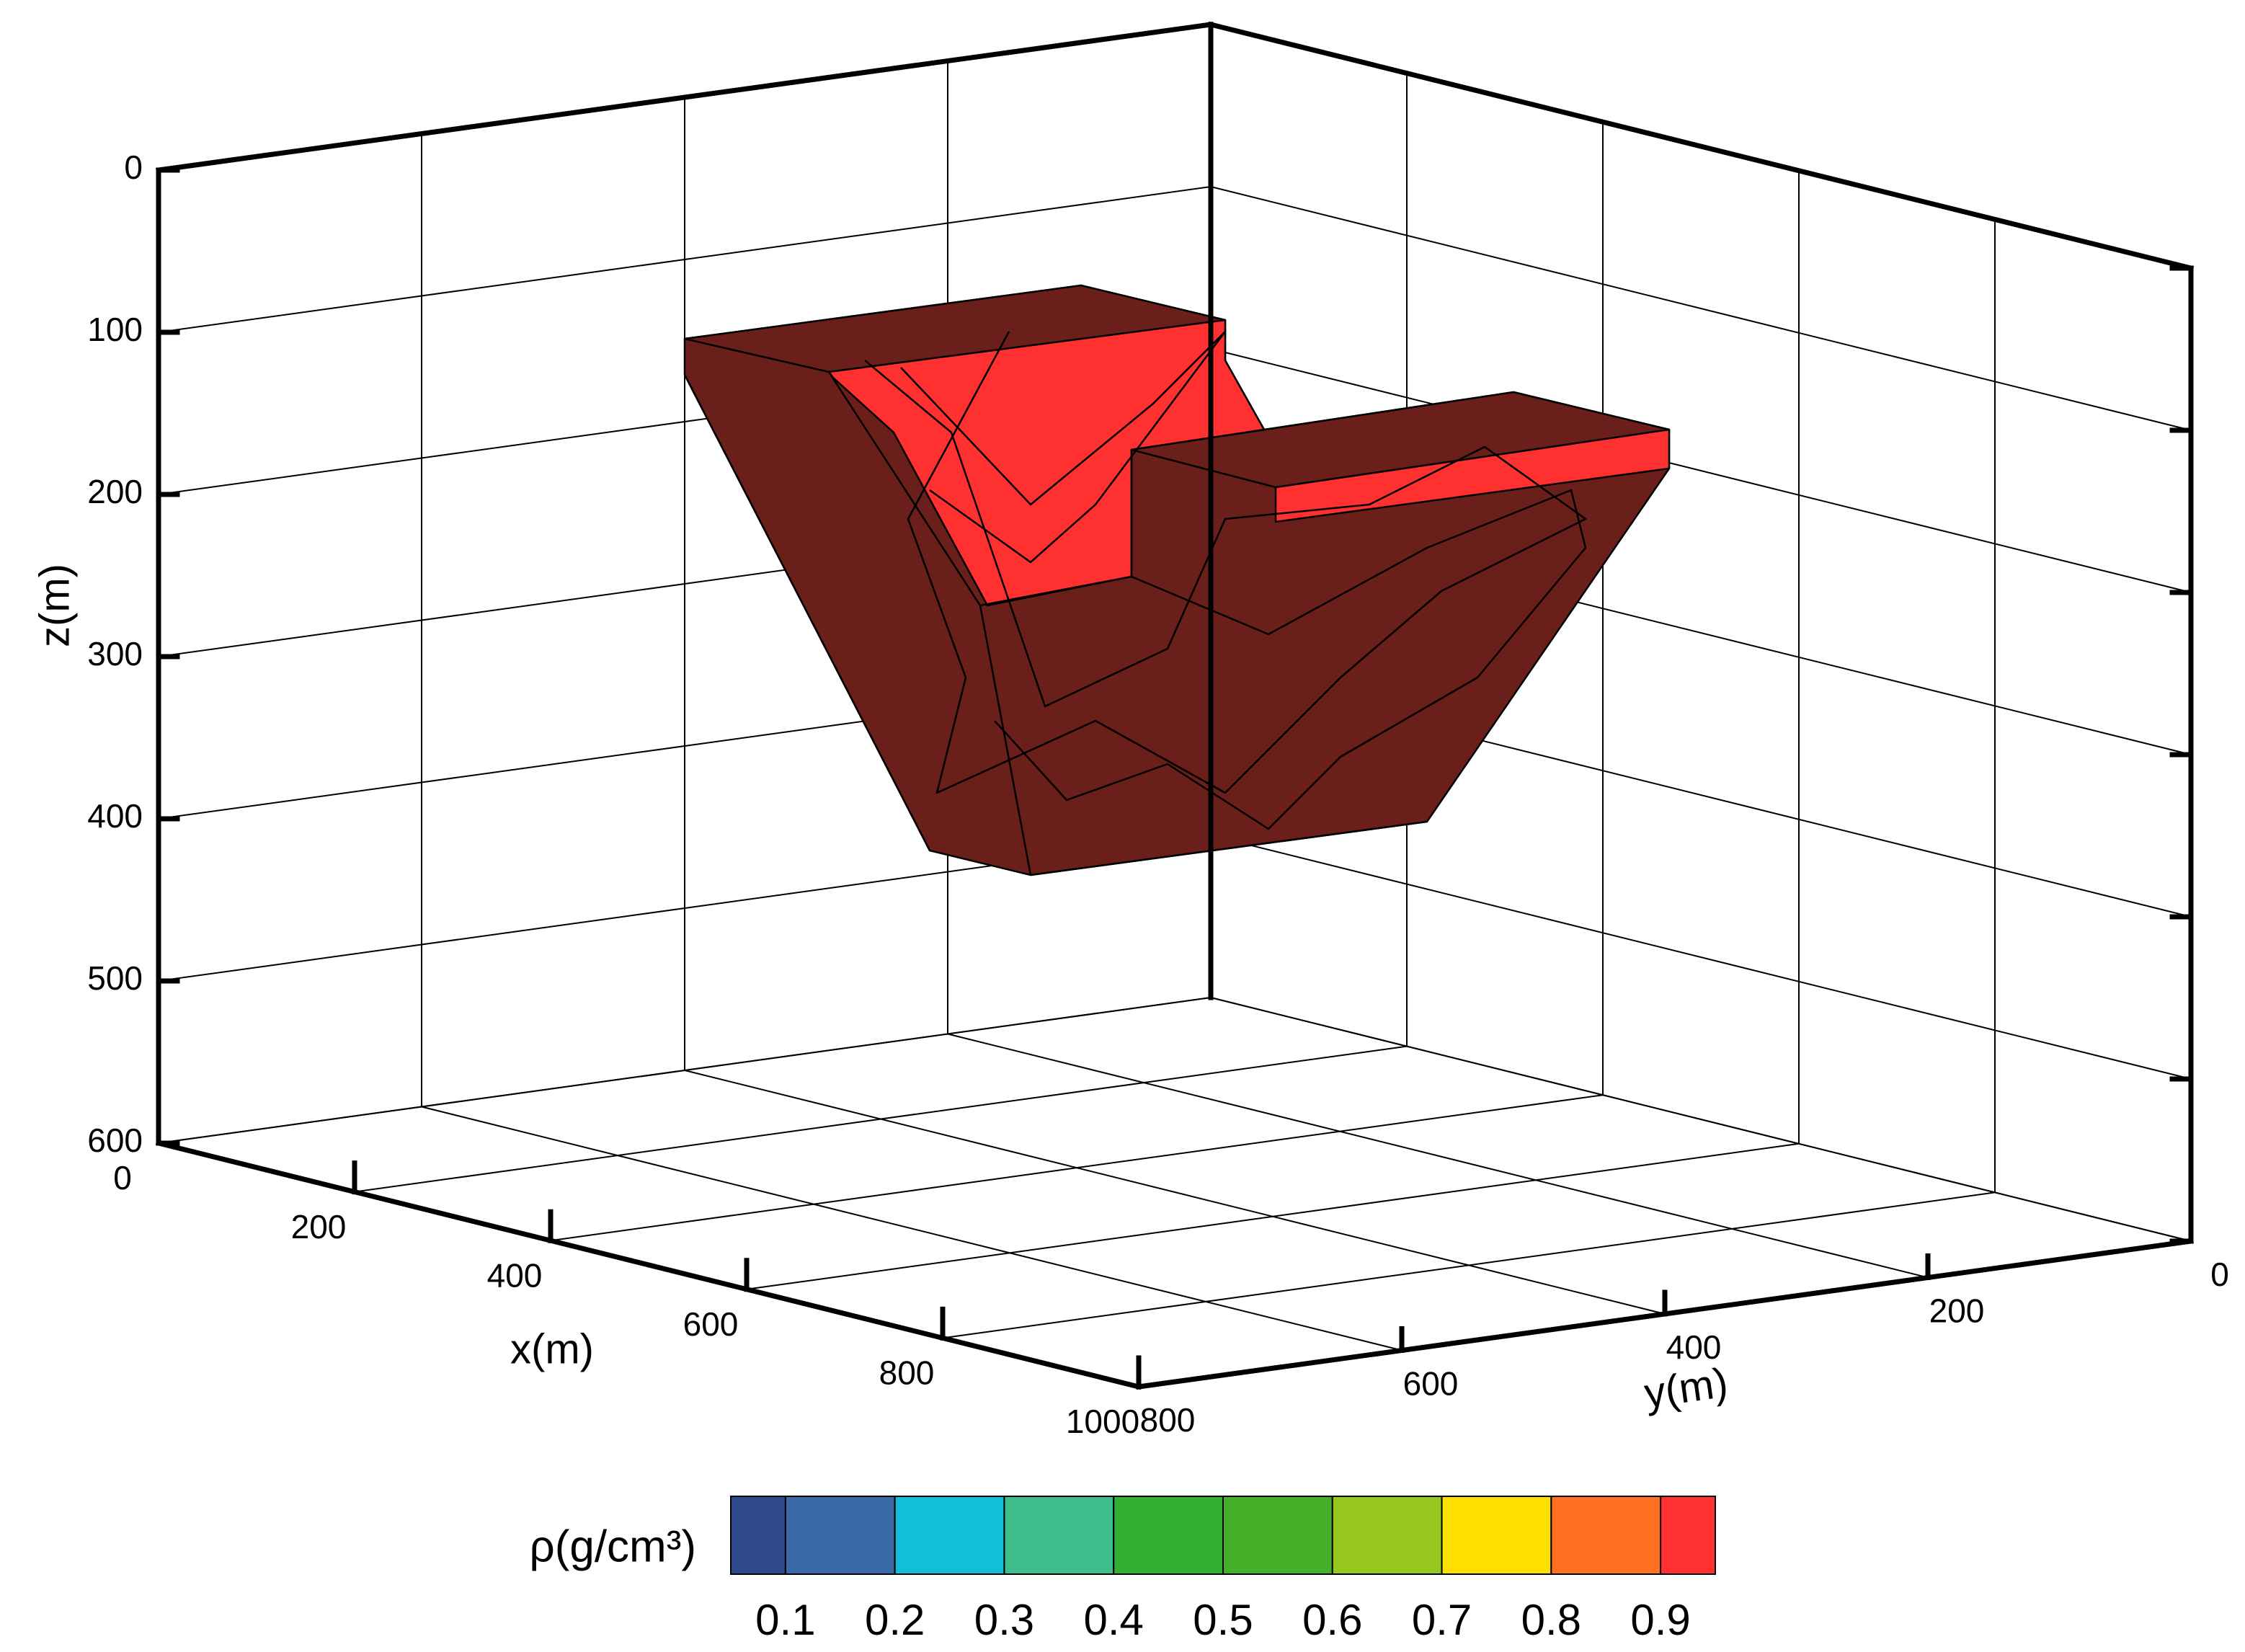 This screenshot has height=1652, width=2245. What do you see at coordinates (1102, 1421) in the screenshot?
I see `x-tick-label: 1000` at bounding box center [1102, 1421].